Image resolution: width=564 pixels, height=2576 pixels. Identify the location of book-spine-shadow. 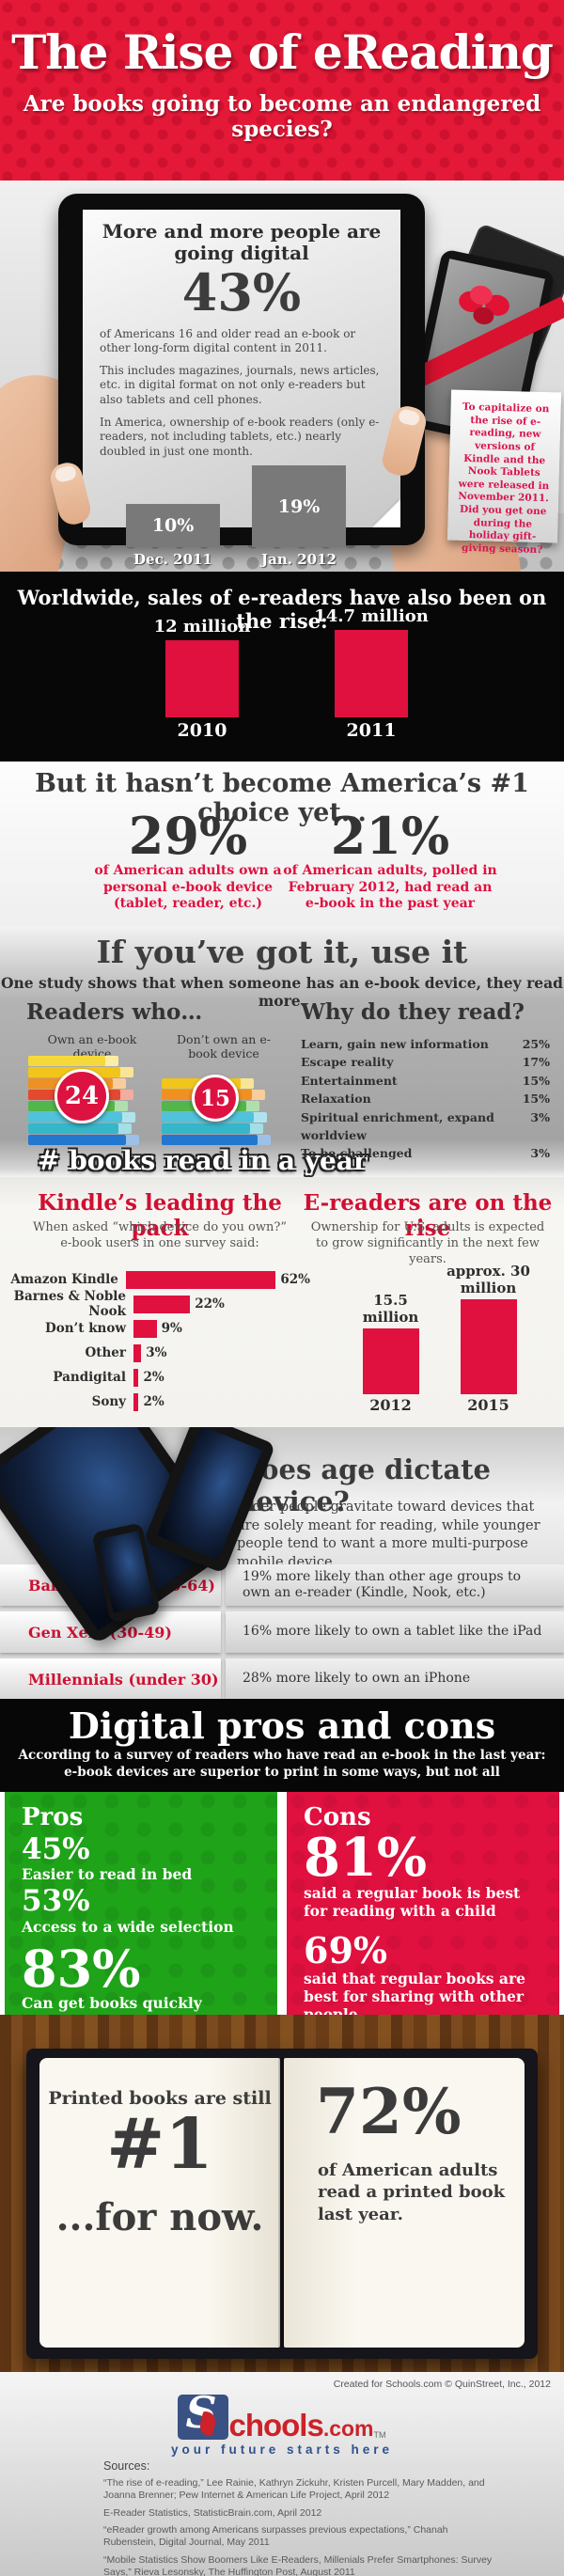
(282, 2203).